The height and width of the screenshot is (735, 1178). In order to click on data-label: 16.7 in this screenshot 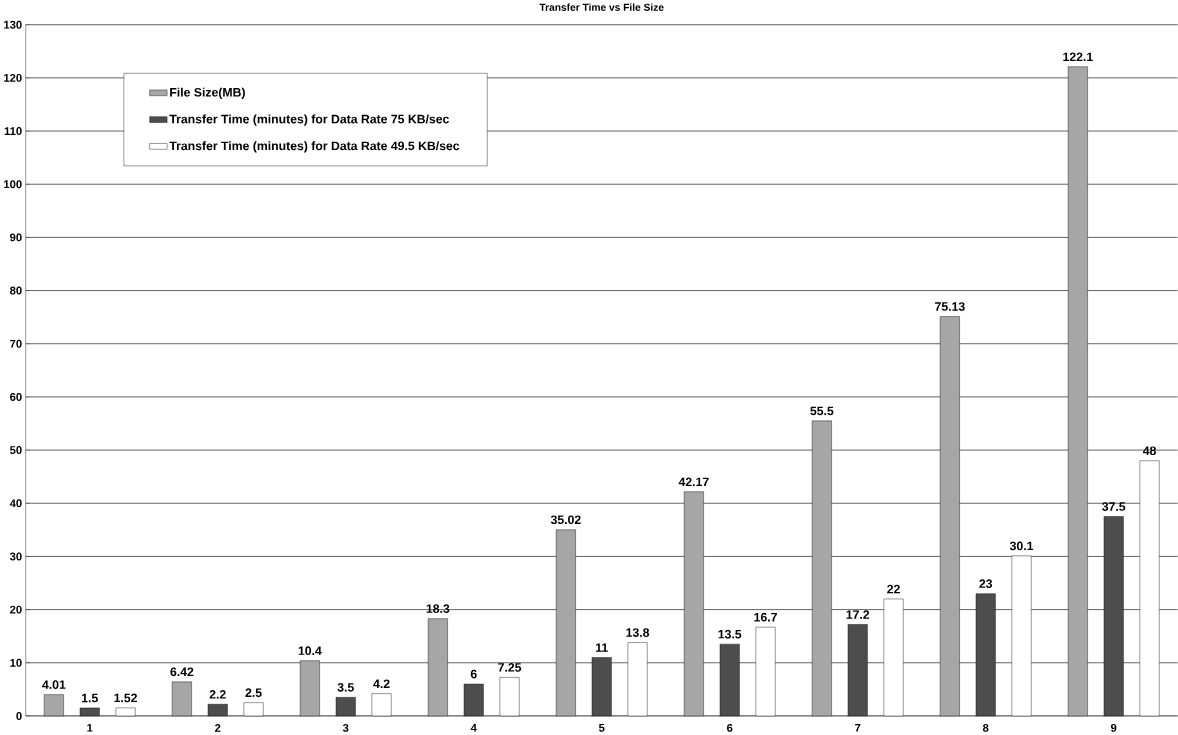, I will do `click(765, 617)`.